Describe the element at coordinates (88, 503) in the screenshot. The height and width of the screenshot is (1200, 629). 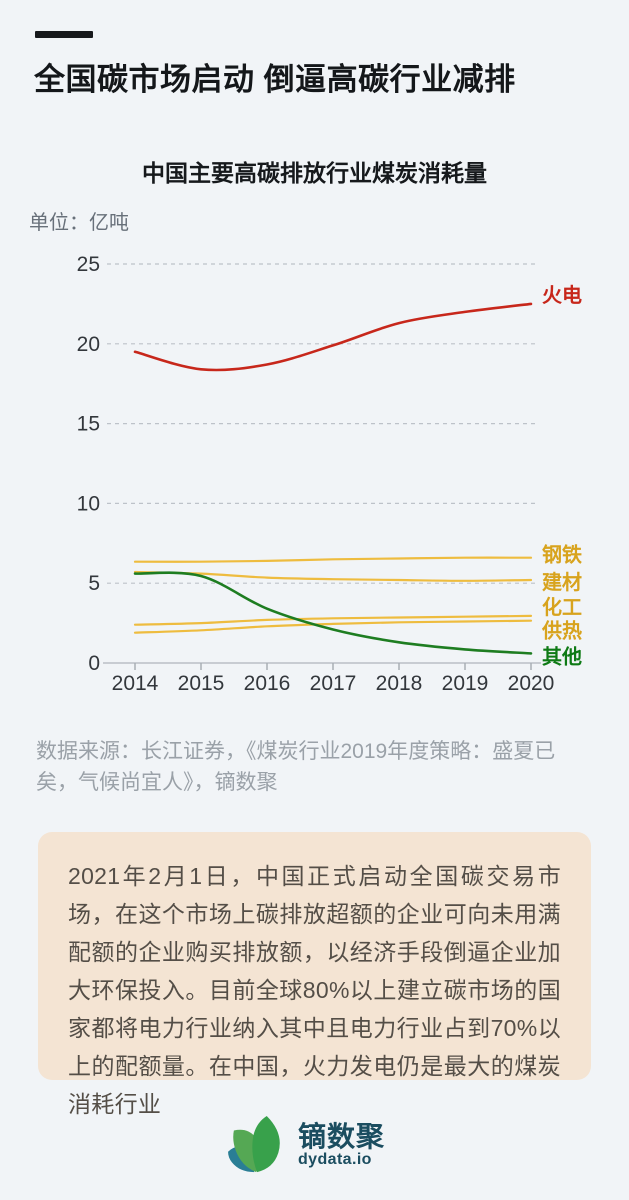
I see `y-tick-label: 10` at that location.